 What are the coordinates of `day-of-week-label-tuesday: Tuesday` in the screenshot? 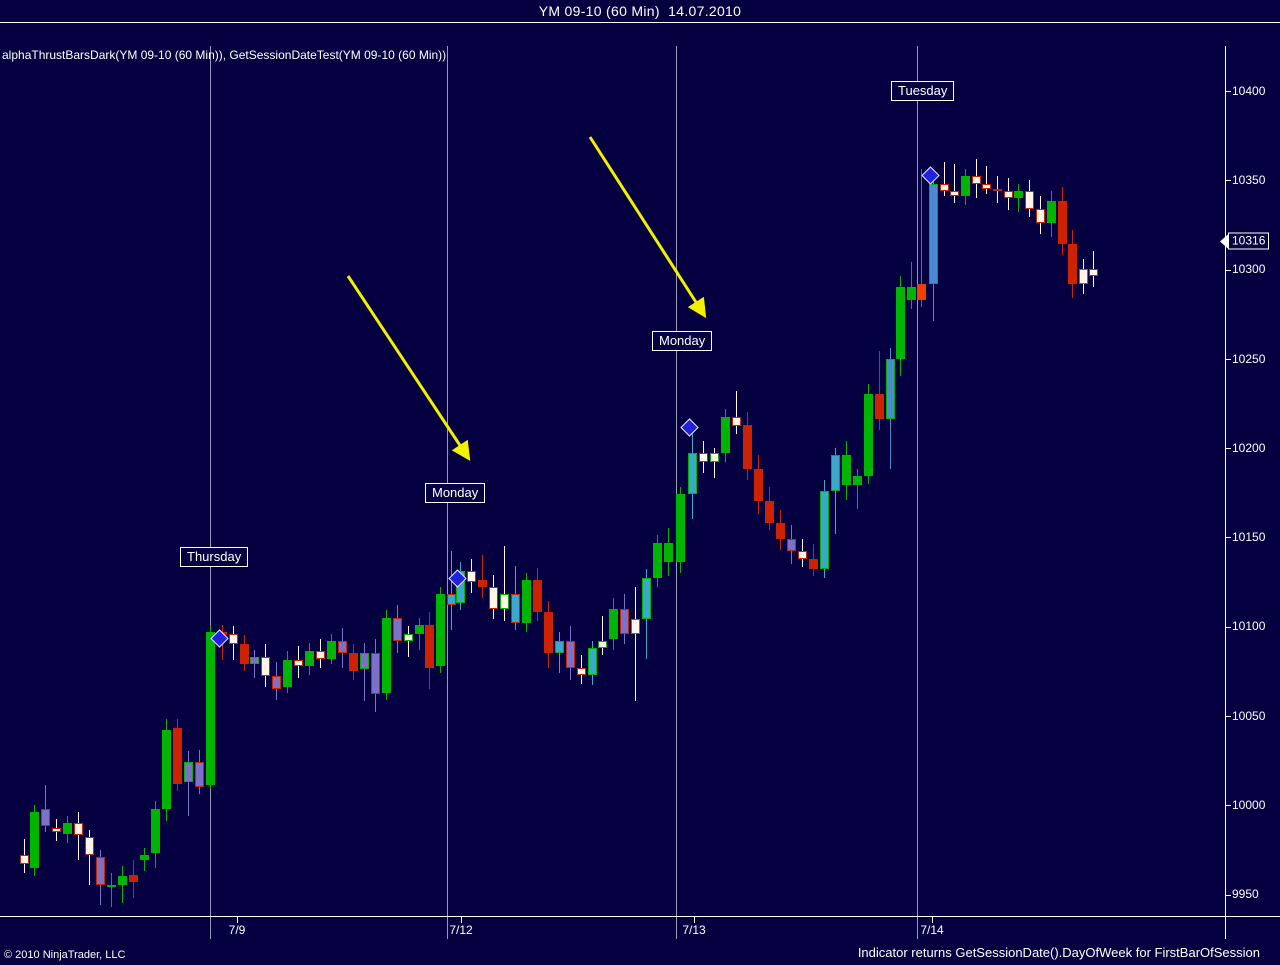 It's located at (923, 91).